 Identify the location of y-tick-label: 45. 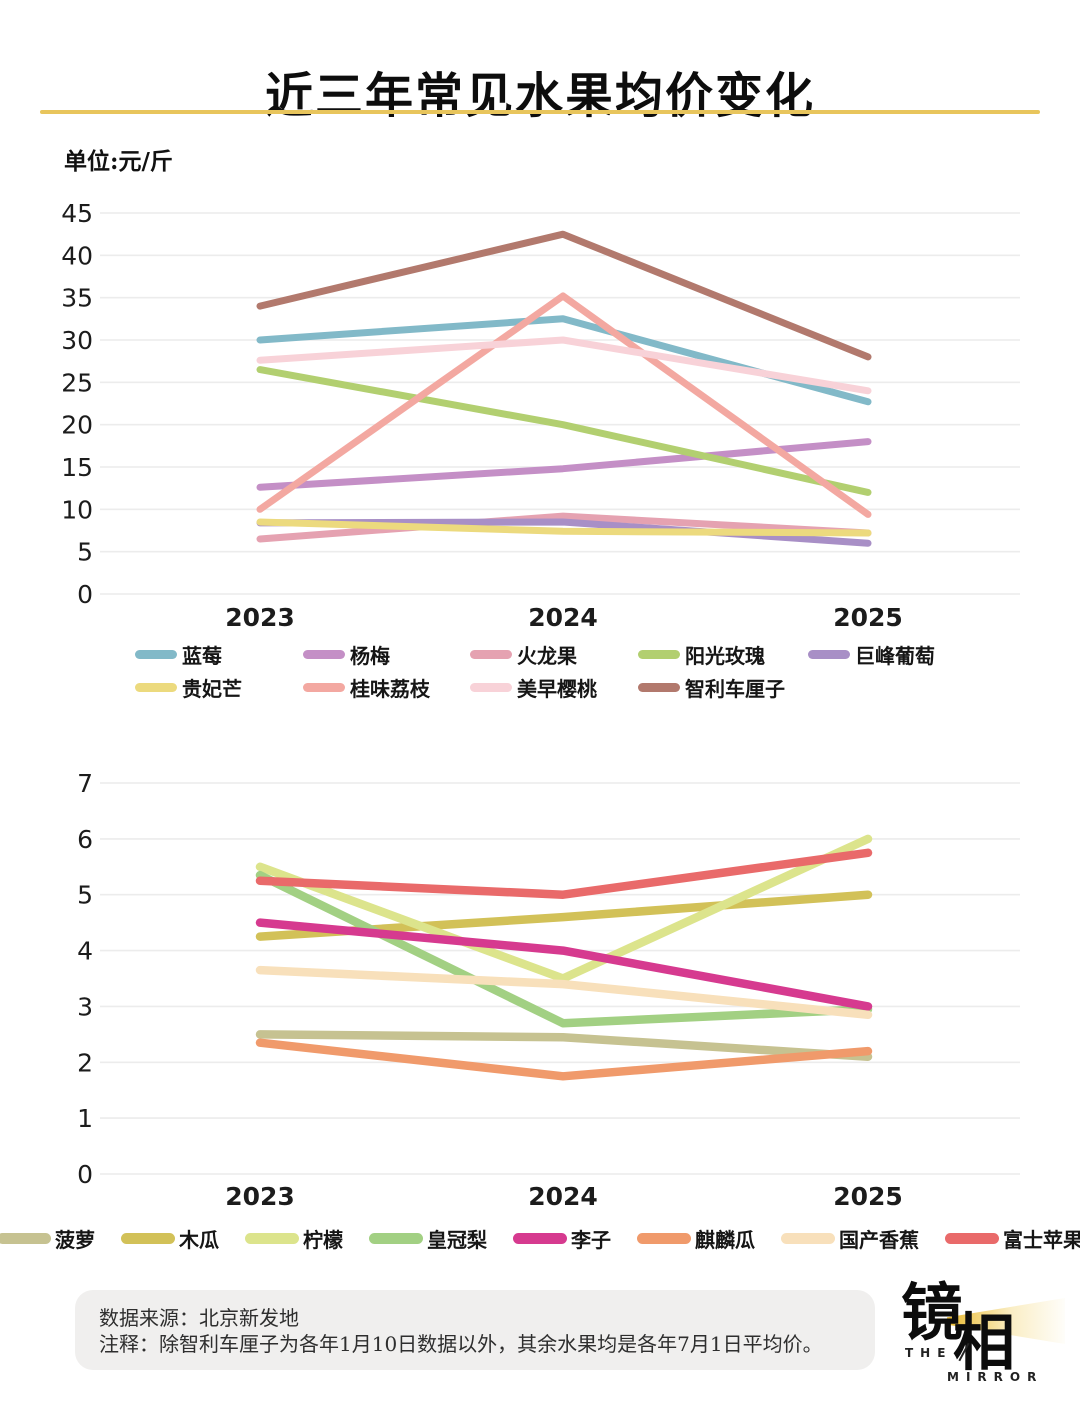
(77, 213).